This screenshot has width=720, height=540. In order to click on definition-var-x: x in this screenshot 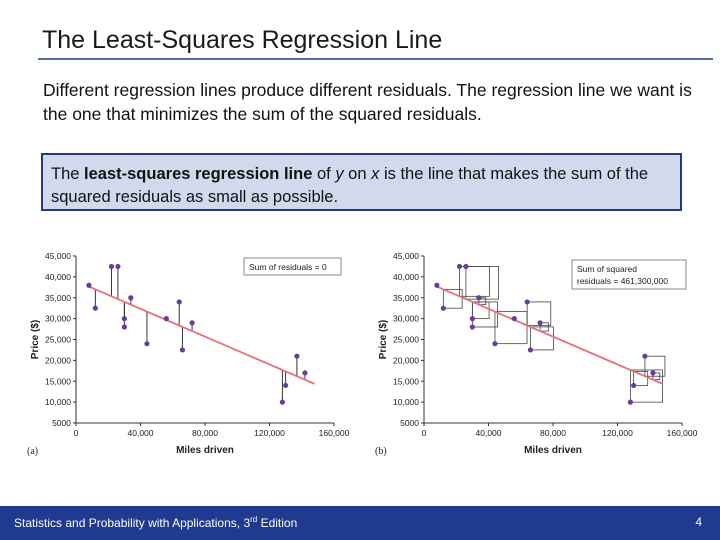, I will do `click(375, 174)`.